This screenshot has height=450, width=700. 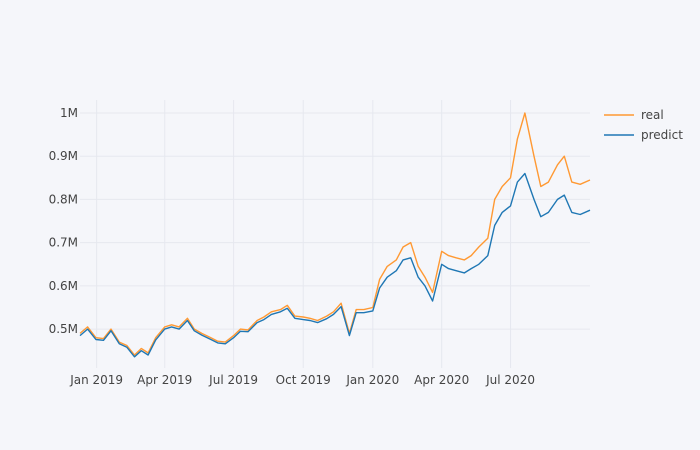 I want to click on legend-item-predict: predict, so click(x=643, y=135).